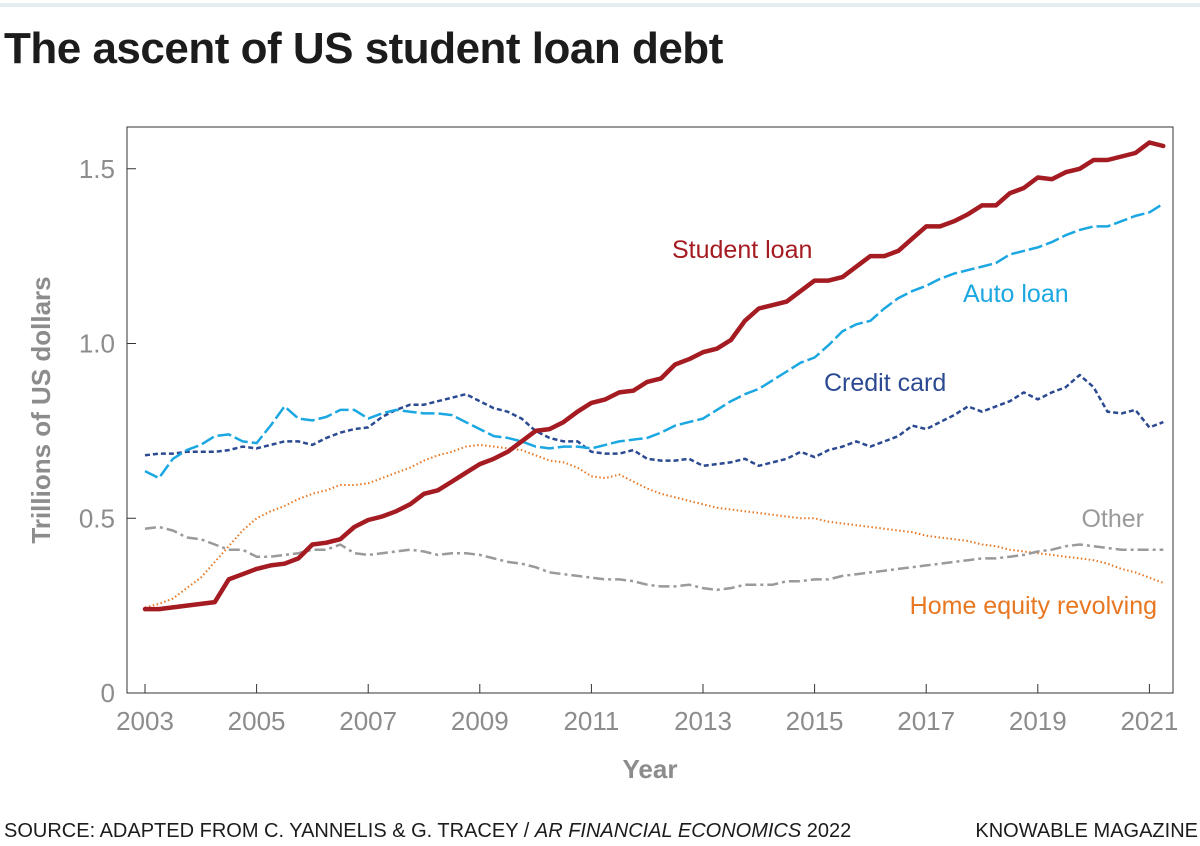  What do you see at coordinates (1086, 831) in the screenshot?
I see `publisher-credit: KNOWABLE MAGAZINE` at bounding box center [1086, 831].